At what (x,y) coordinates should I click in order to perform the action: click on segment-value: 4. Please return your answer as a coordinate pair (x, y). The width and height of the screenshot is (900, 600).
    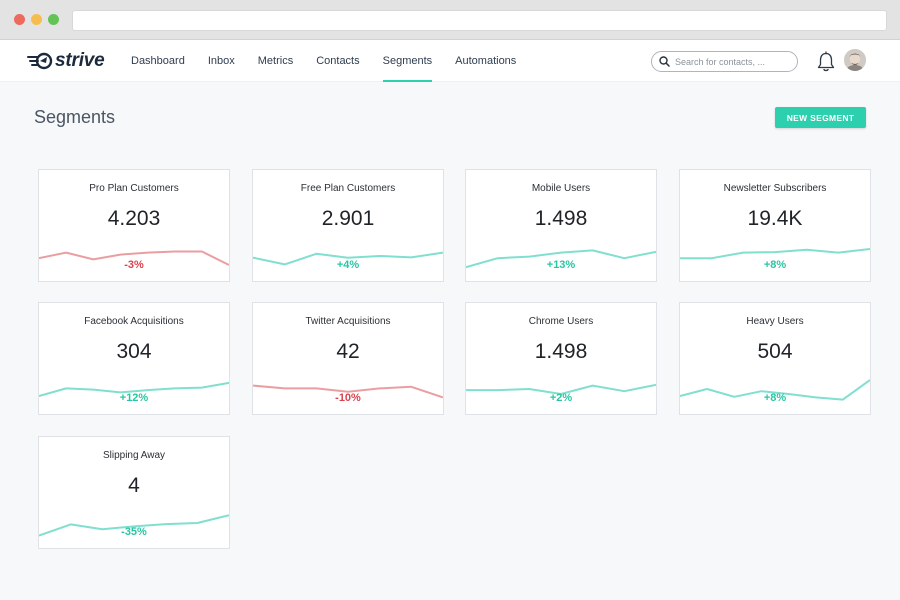
    Looking at the image, I should click on (134, 485).